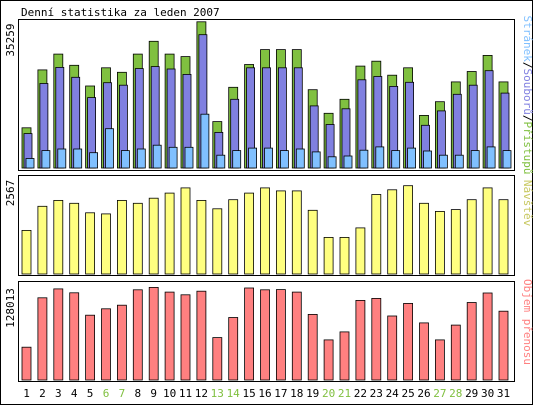  What do you see at coordinates (360, 393) in the screenshot?
I see `x-axis-day-label: 22` at bounding box center [360, 393].